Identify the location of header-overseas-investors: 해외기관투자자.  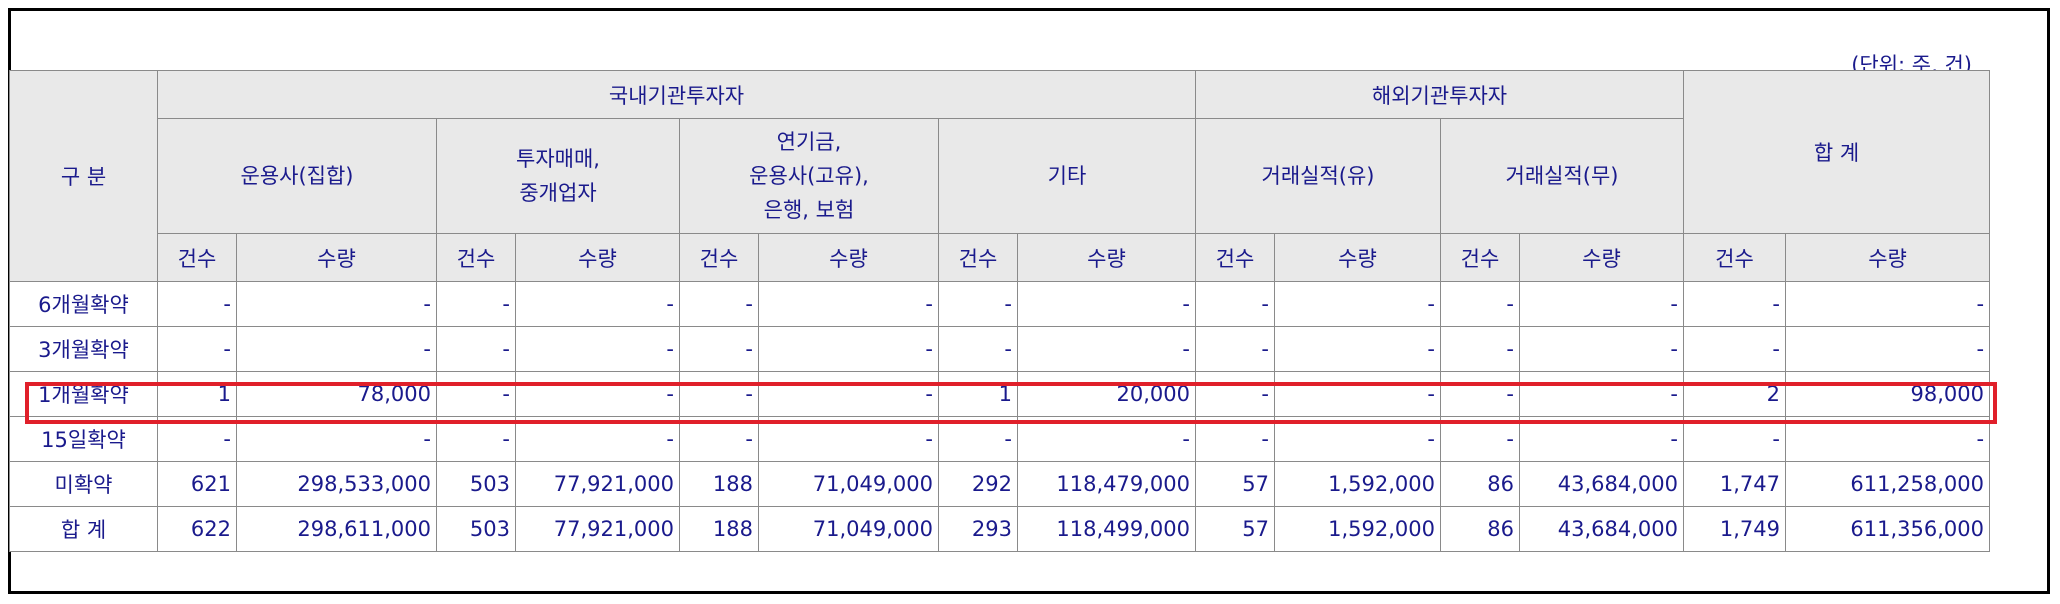
(1439, 94).